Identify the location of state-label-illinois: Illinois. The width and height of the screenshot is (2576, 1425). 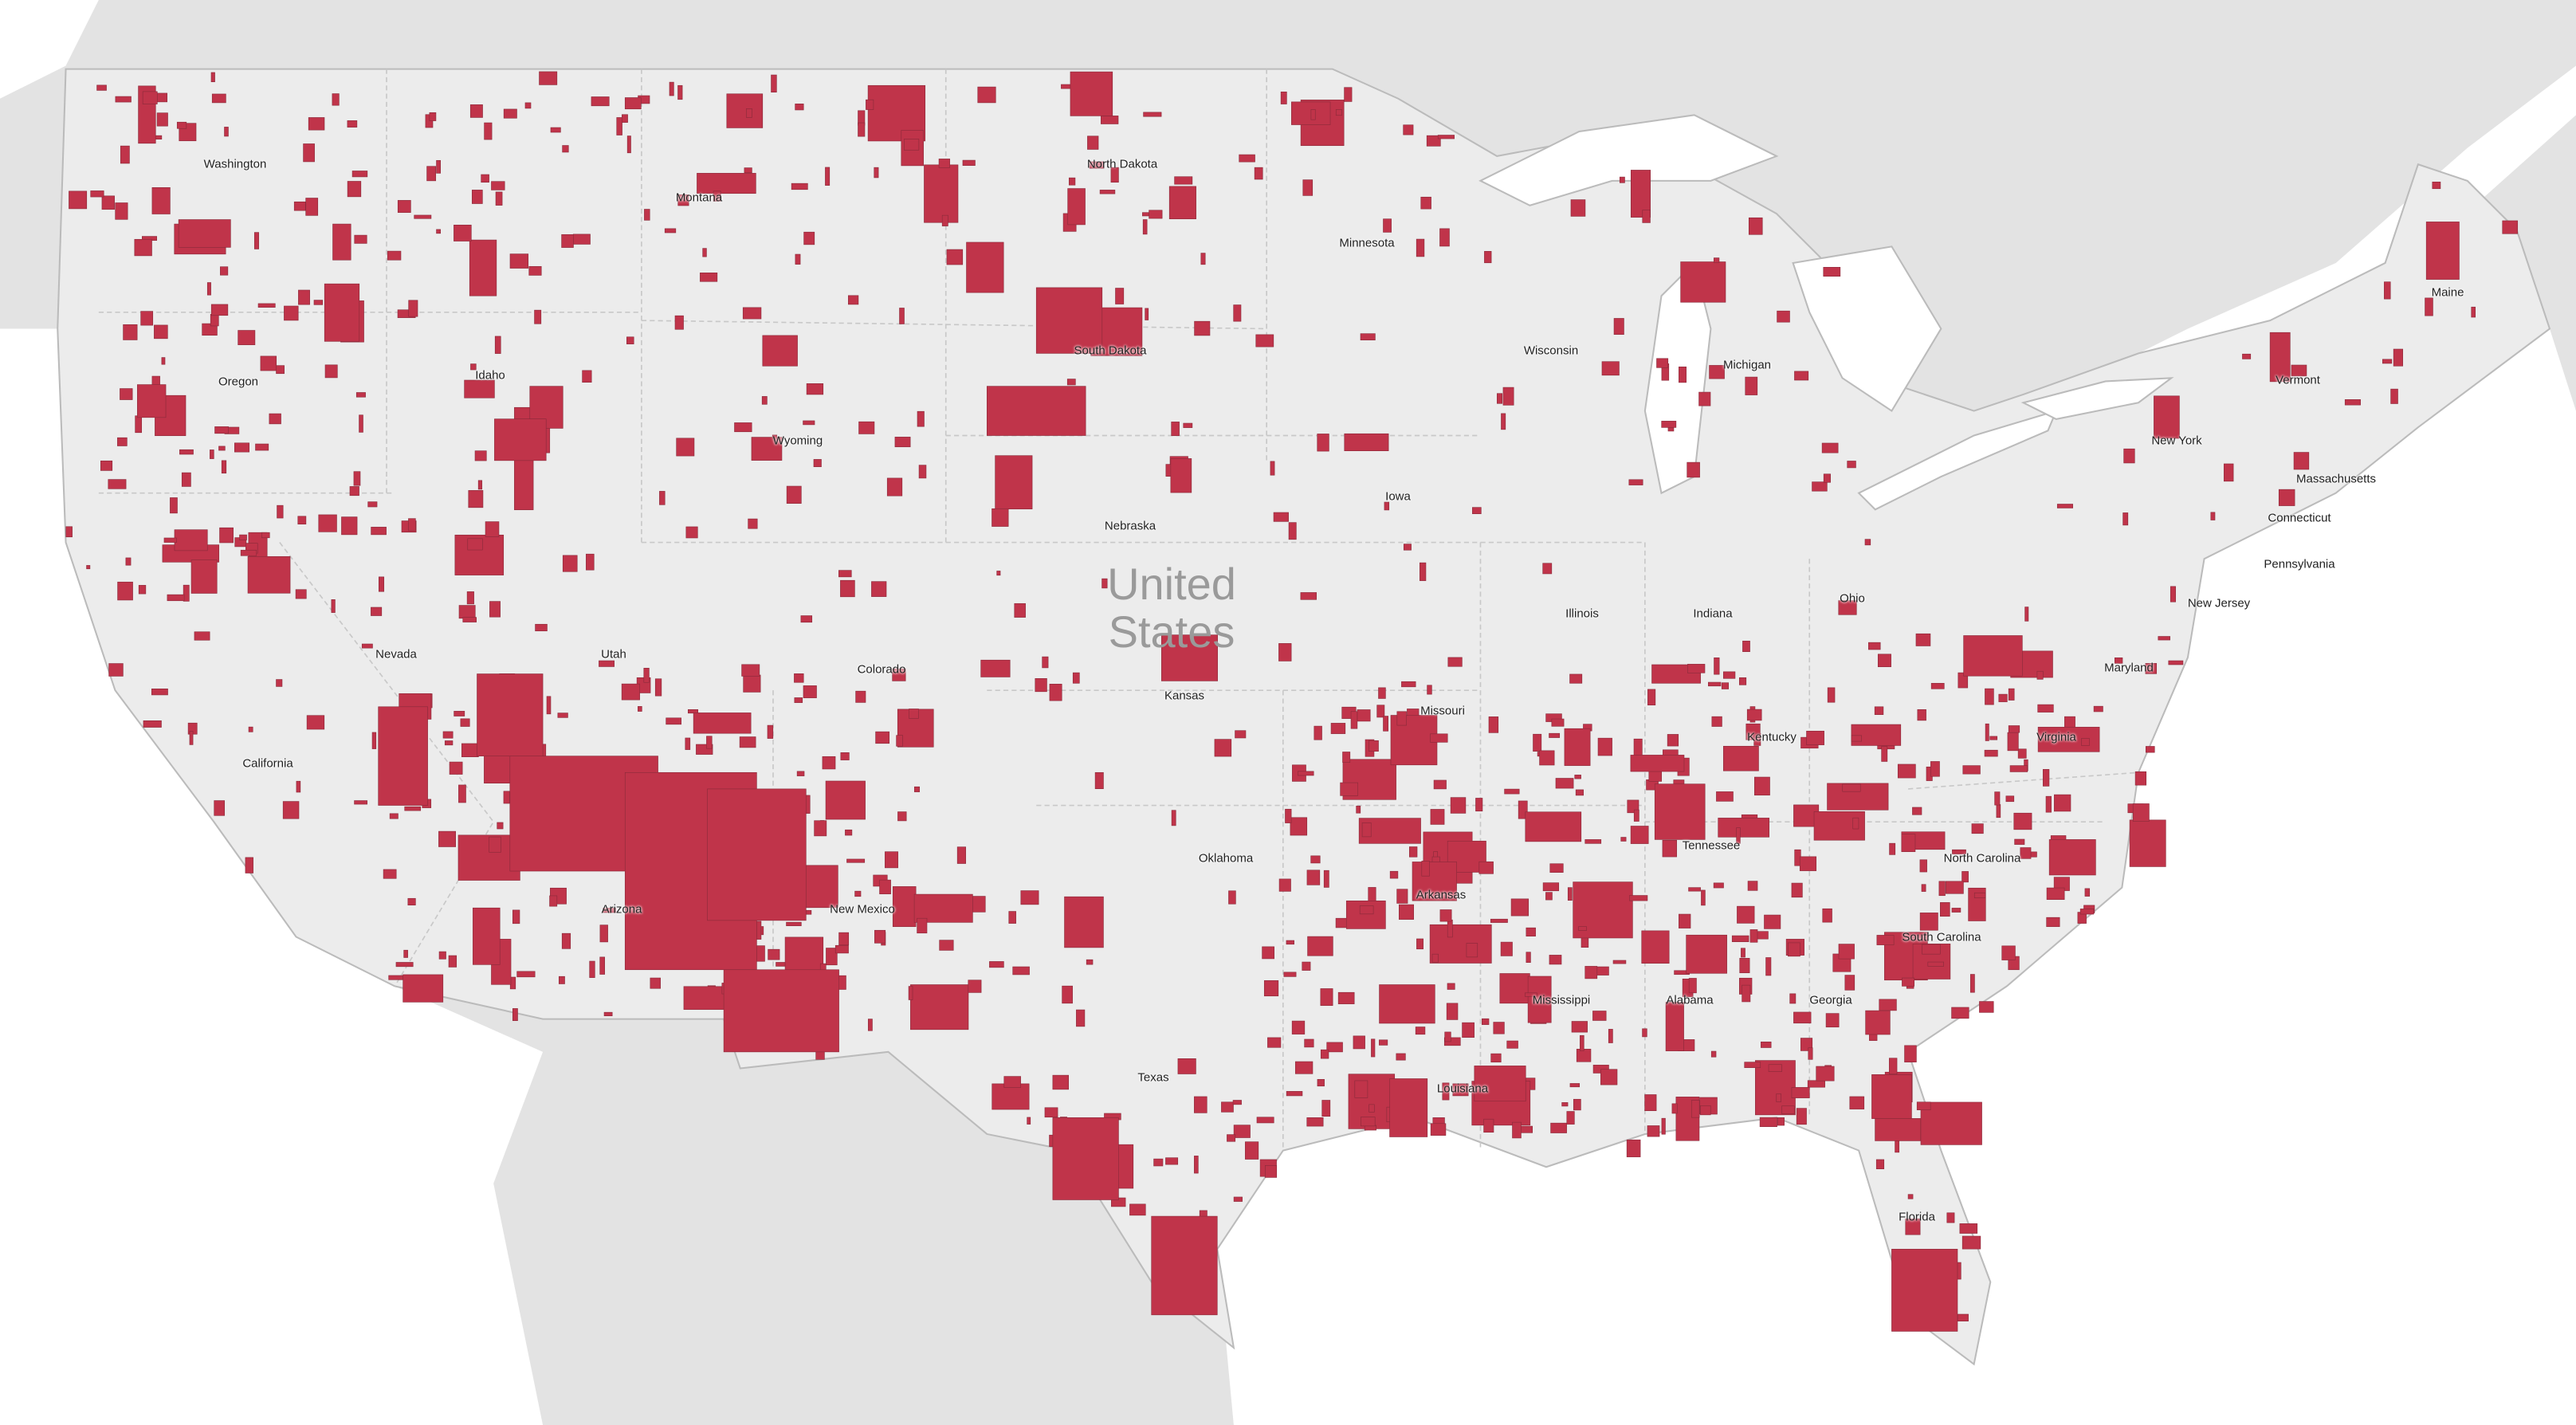
(1582, 614).